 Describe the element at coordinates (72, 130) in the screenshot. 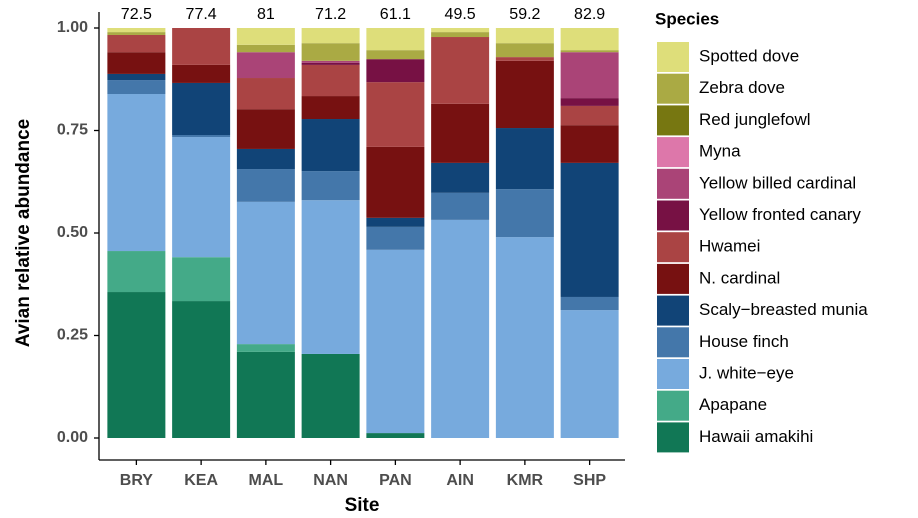

I see `y-tick-label: 0.75` at that location.